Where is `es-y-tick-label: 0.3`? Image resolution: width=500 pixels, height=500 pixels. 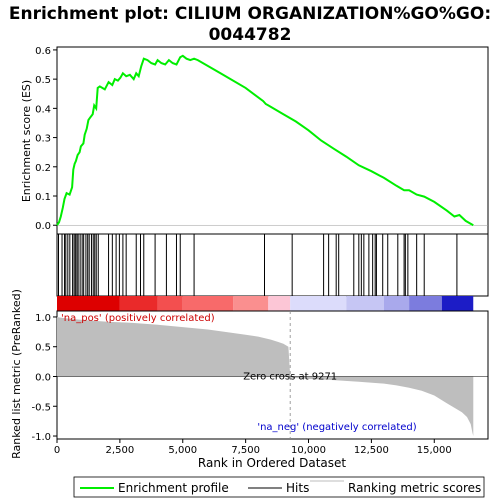 es-y-tick-label: 0.3 is located at coordinates (43, 139).